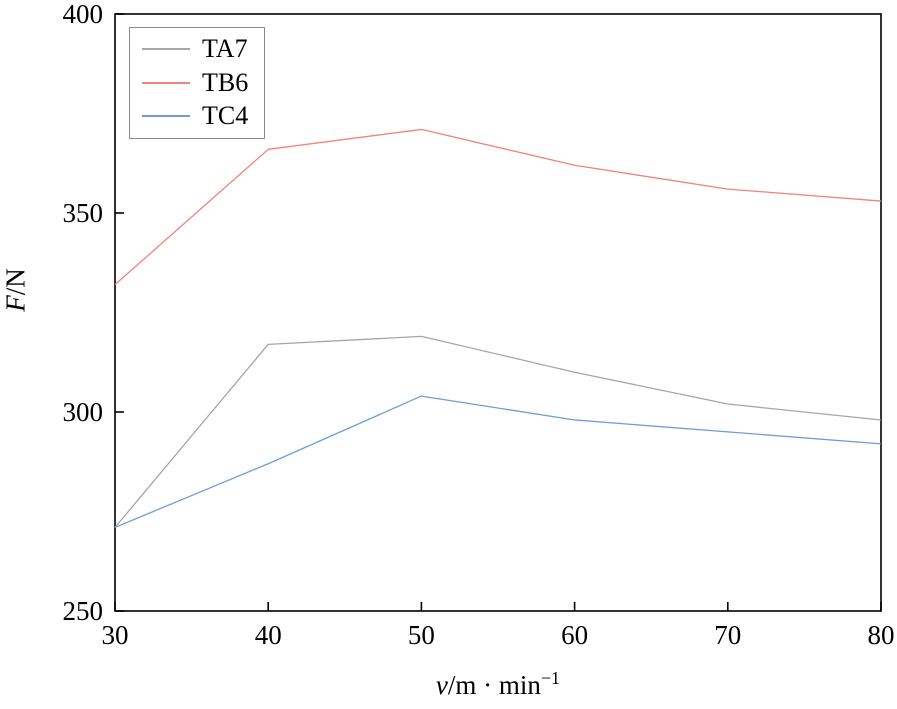  What do you see at coordinates (225, 116) in the screenshot?
I see `legend-label-tc4: TC4` at bounding box center [225, 116].